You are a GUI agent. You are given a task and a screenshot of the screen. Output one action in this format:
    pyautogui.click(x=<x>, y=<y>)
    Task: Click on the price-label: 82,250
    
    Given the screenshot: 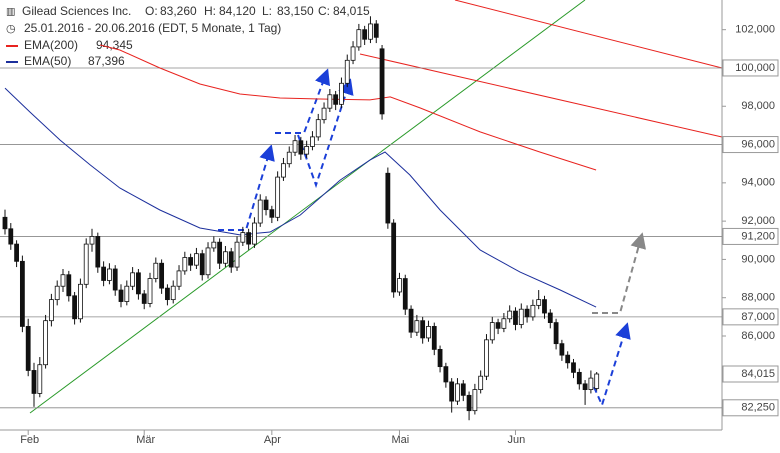 What is the action you would take?
    pyautogui.click(x=758, y=408)
    